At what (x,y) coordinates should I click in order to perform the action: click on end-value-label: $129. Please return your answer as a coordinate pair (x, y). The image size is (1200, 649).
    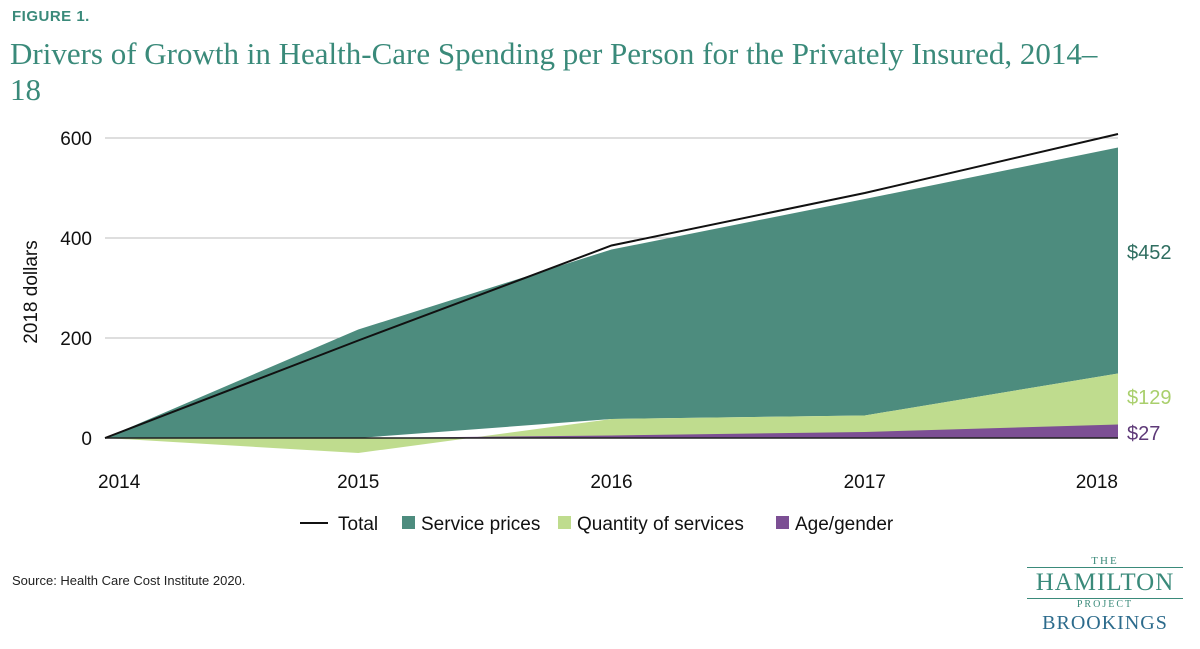
    Looking at the image, I should click on (1149, 398).